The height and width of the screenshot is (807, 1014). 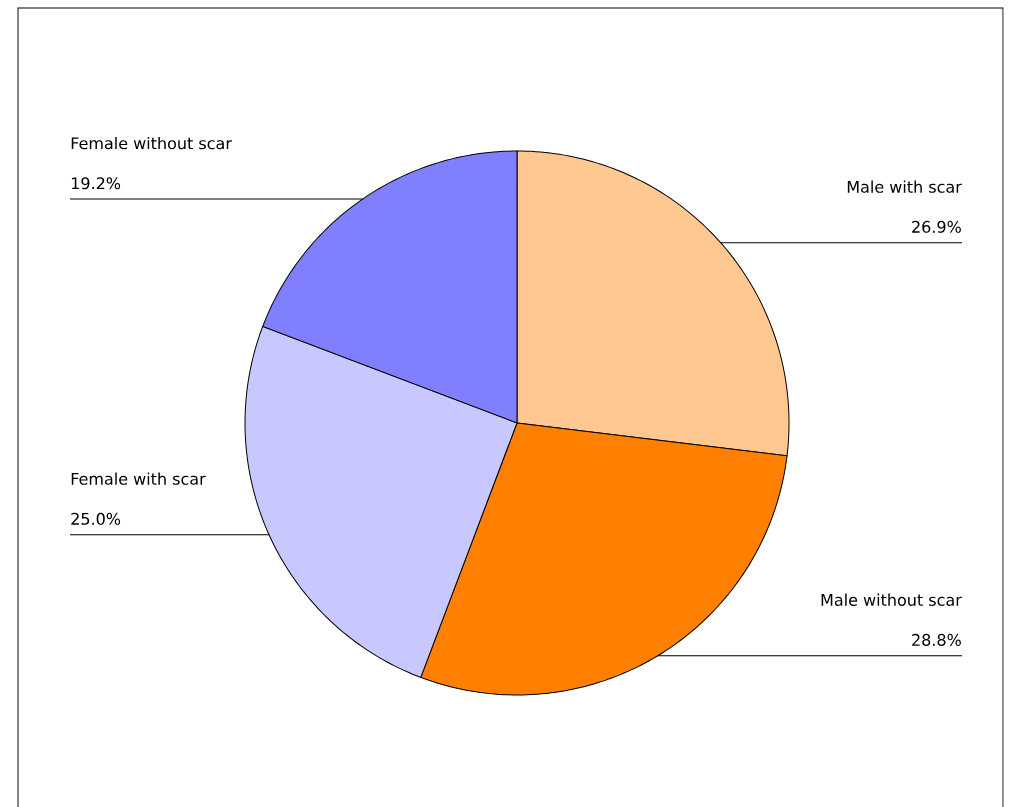 What do you see at coordinates (96, 183) in the screenshot?
I see `data-label: 19.2%` at bounding box center [96, 183].